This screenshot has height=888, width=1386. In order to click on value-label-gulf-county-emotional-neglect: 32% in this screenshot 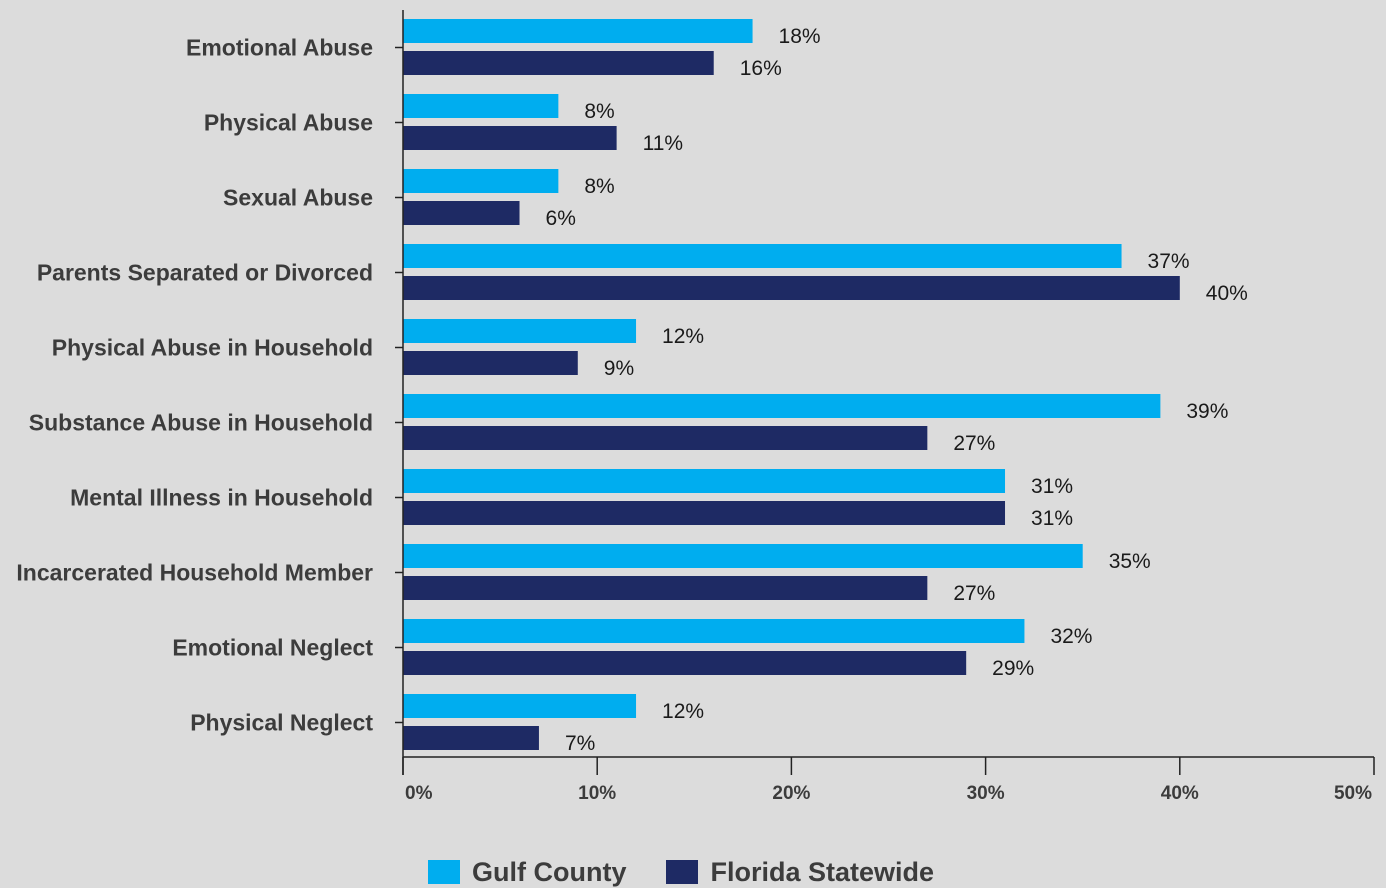, I will do `click(1071, 636)`.